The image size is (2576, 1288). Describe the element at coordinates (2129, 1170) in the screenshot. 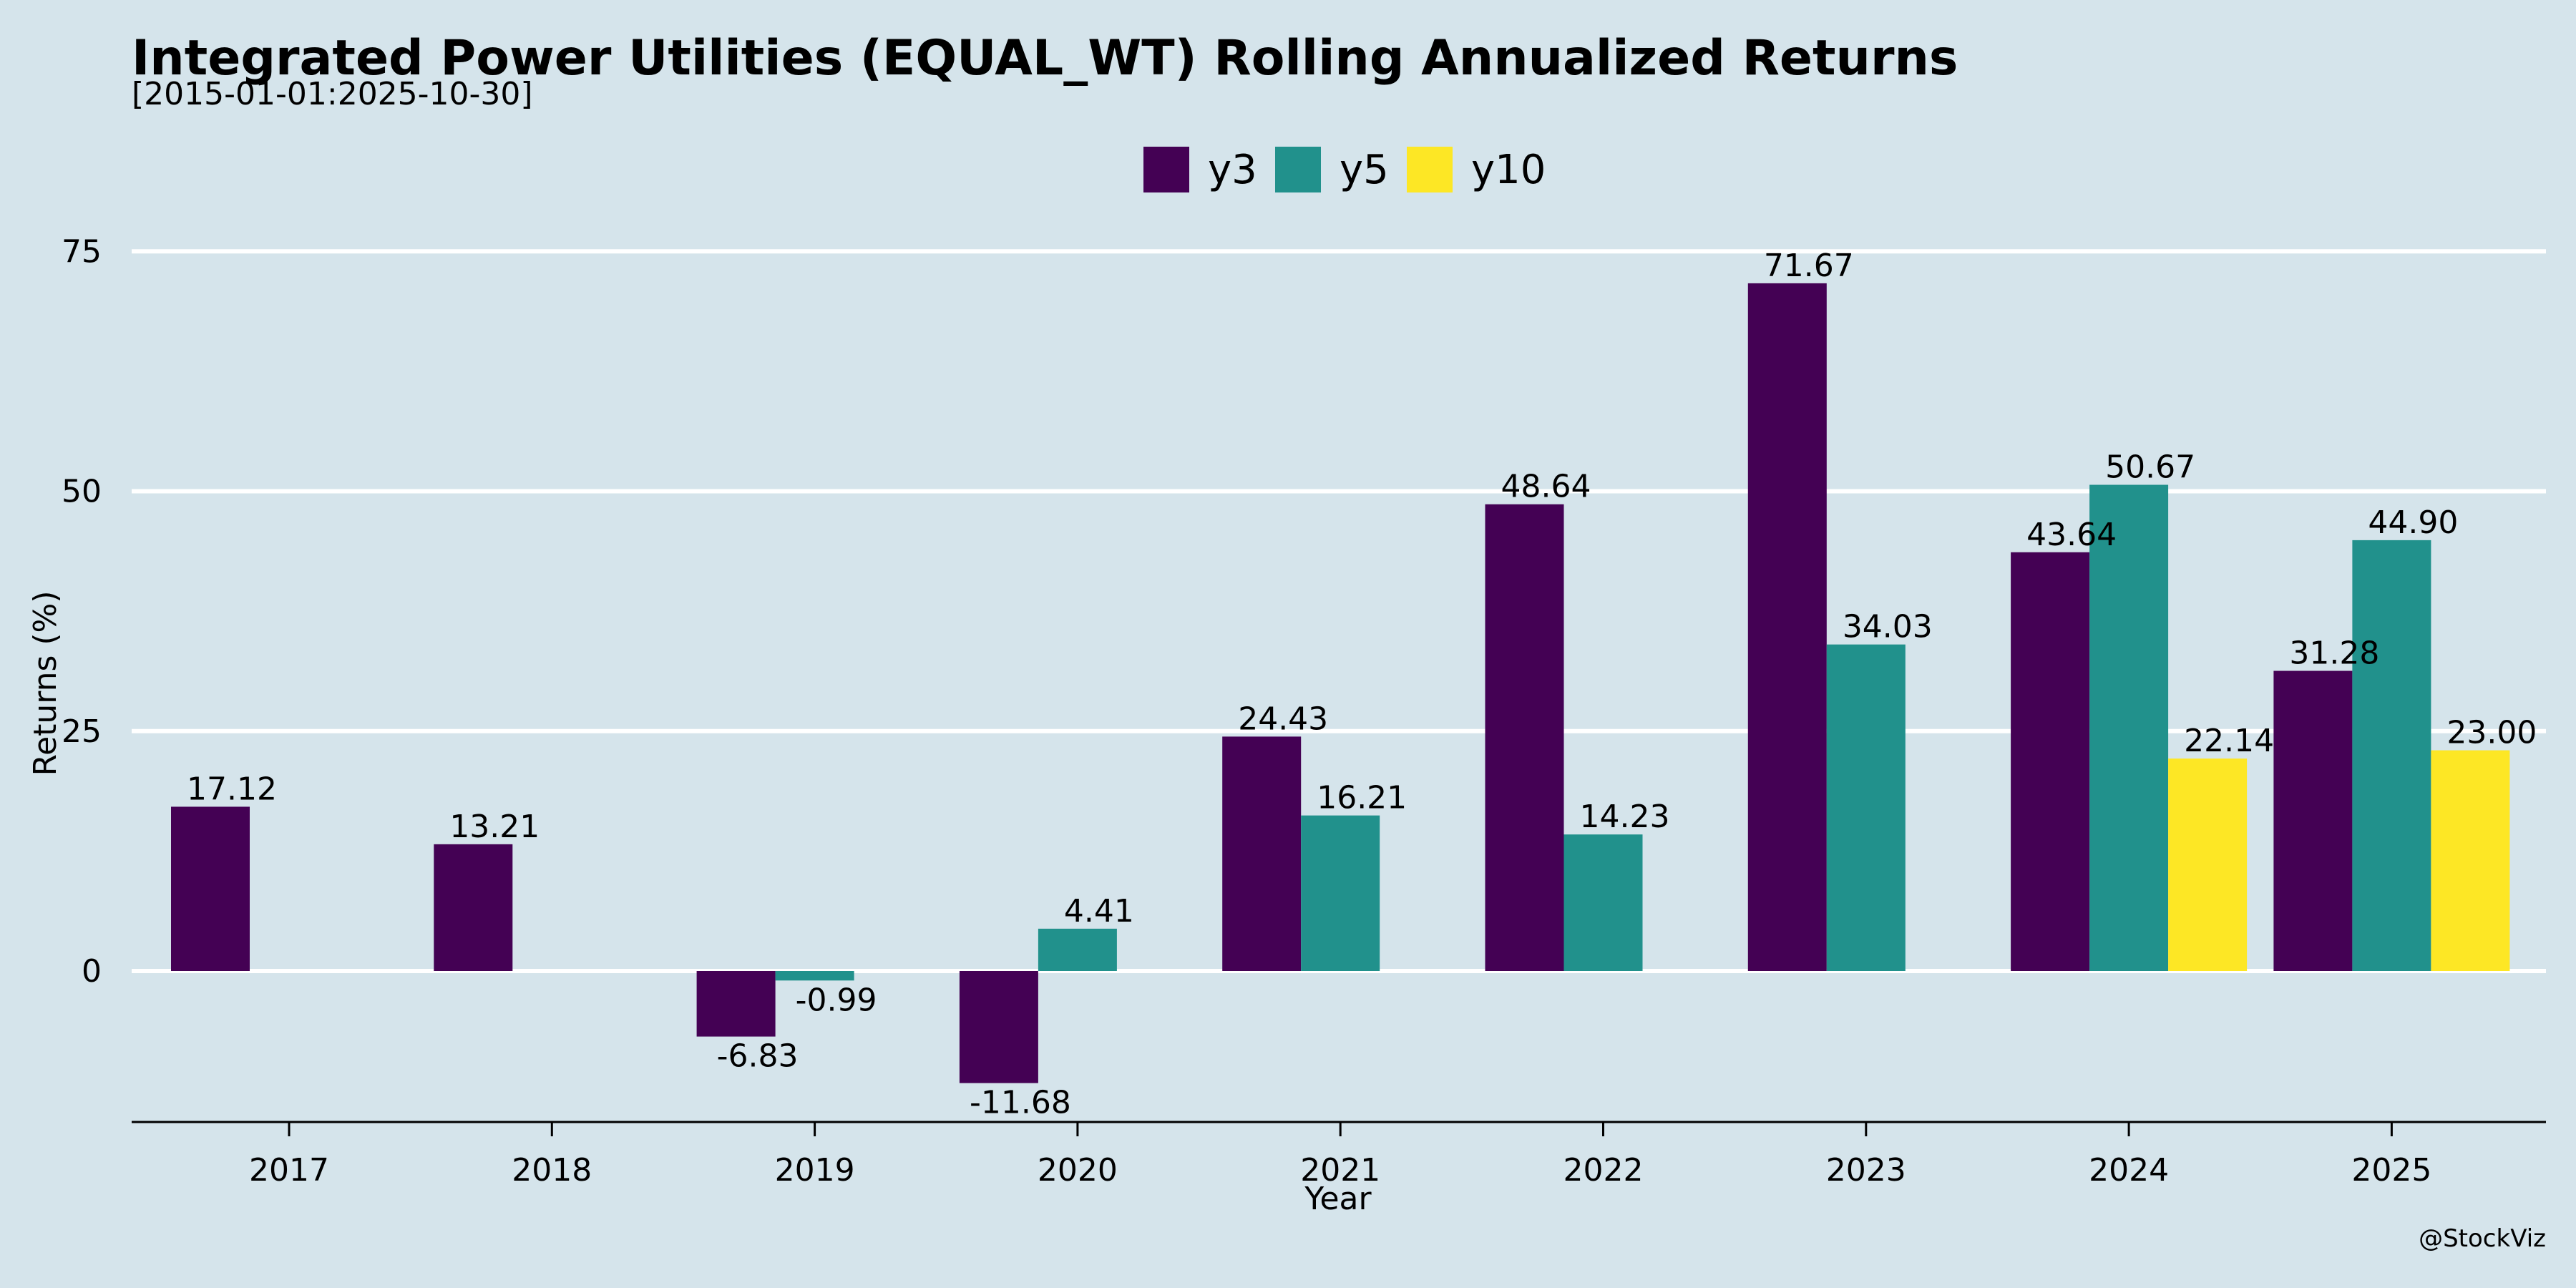

I see `x-tick-label: 2024` at that location.